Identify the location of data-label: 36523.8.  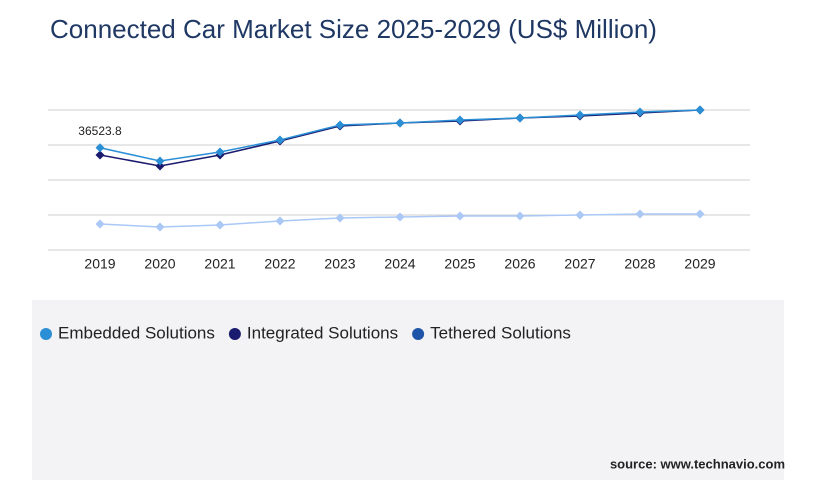
(100, 131).